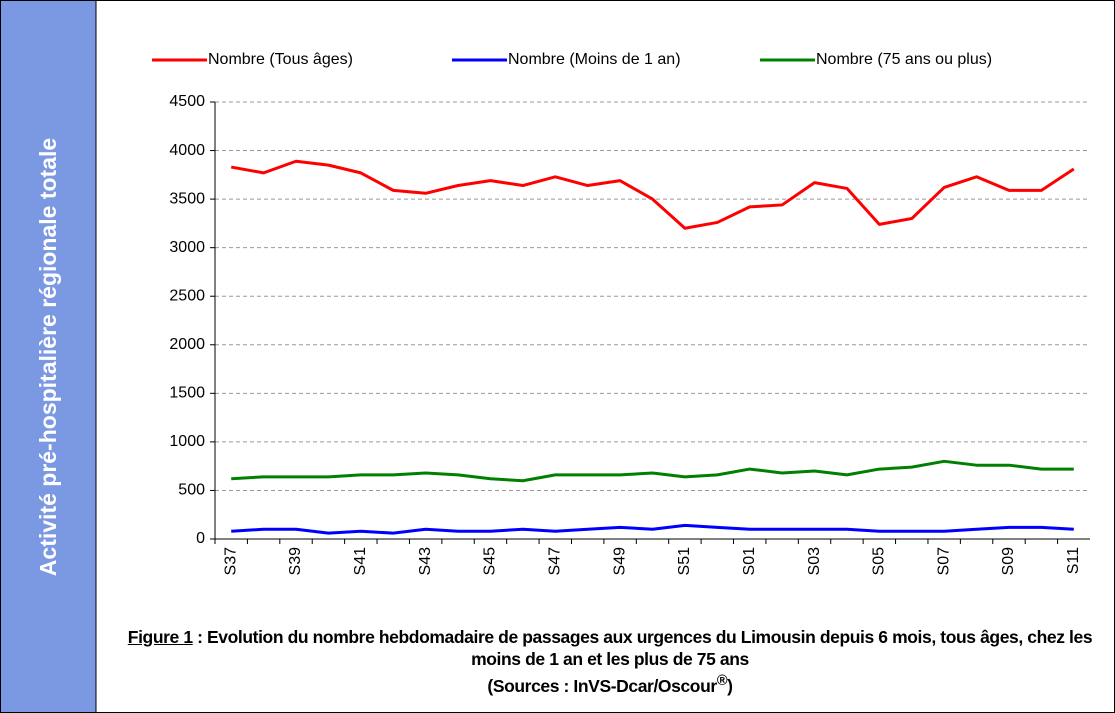 Image resolution: width=1115 pixels, height=713 pixels. I want to click on x-tick-label: S01, so click(749, 561).